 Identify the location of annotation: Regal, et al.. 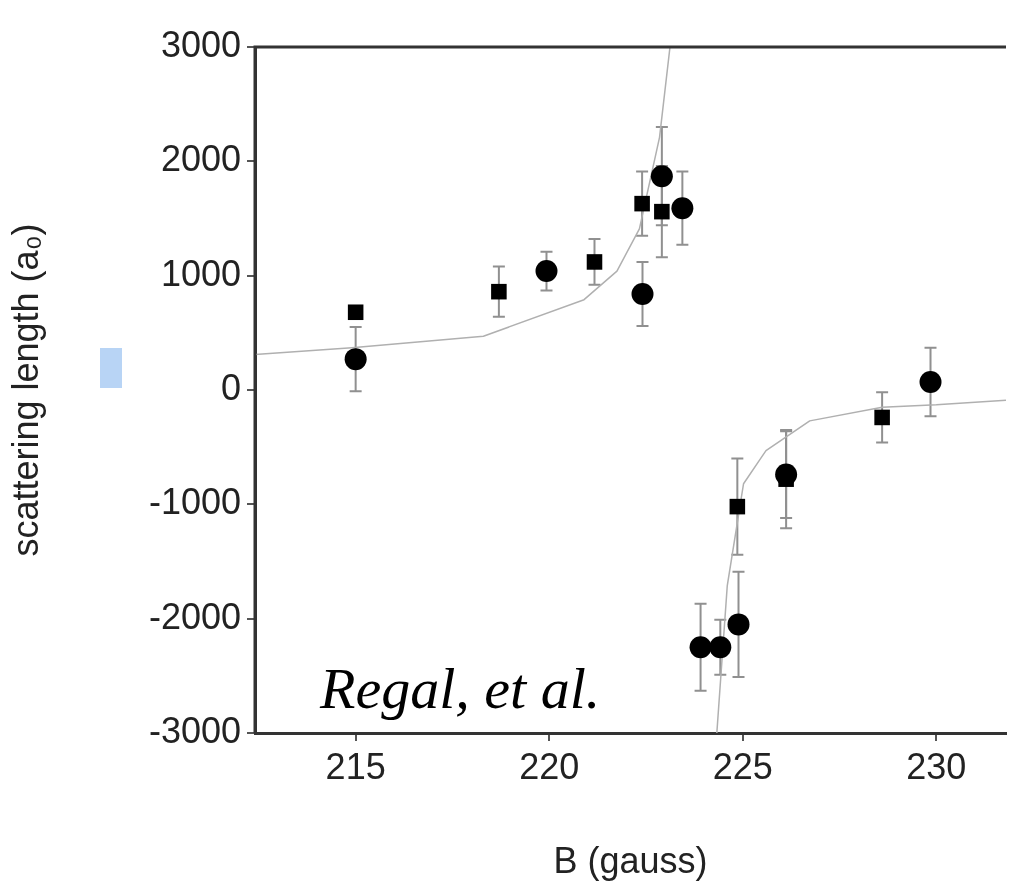
(460, 688).